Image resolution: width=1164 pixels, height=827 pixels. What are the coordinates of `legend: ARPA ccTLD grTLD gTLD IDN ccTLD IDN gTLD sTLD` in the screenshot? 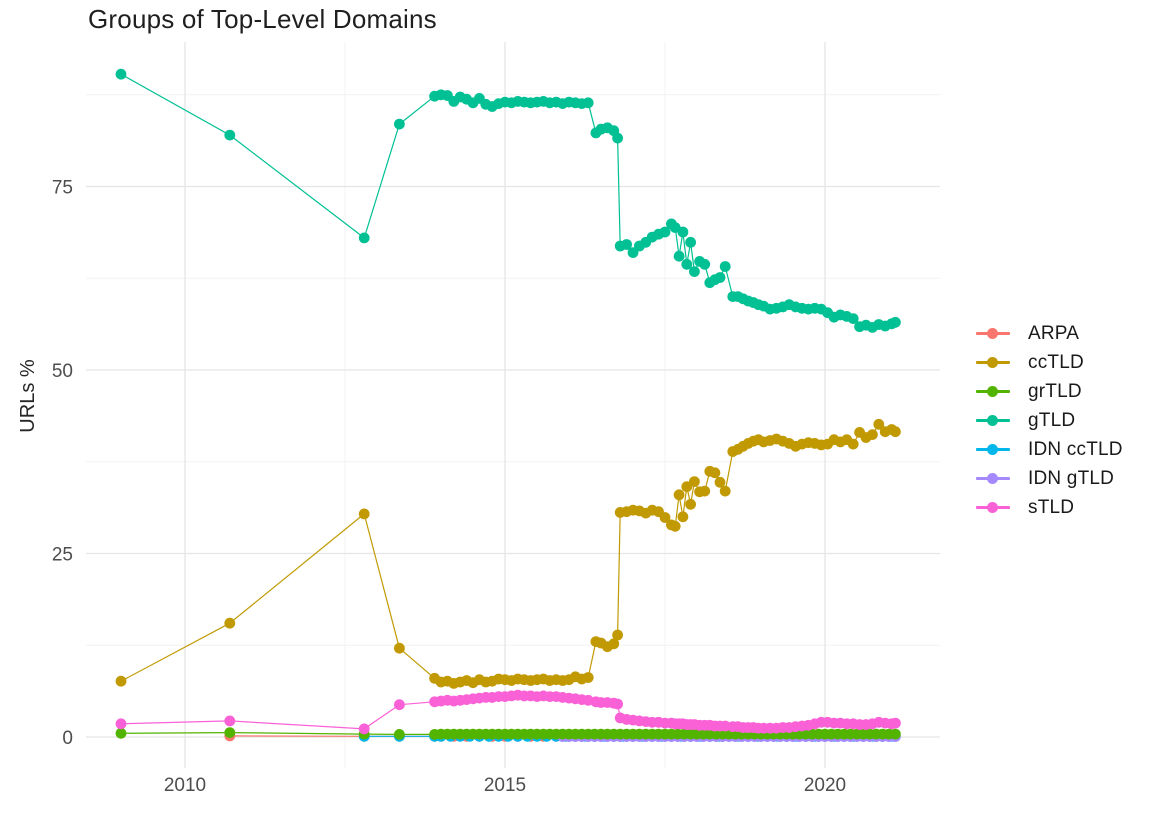 It's located at (1049, 420).